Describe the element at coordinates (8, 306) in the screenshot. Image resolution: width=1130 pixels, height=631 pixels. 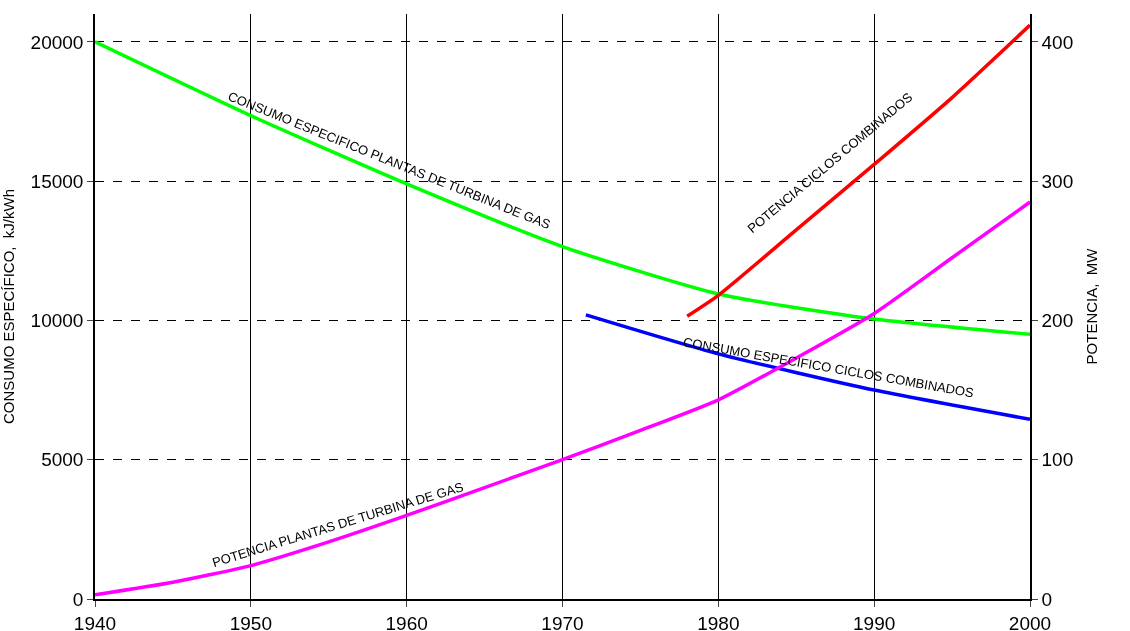
I see `y-axis-title: CONSUMO ESPECÍFICO, kJ/kWh` at that location.